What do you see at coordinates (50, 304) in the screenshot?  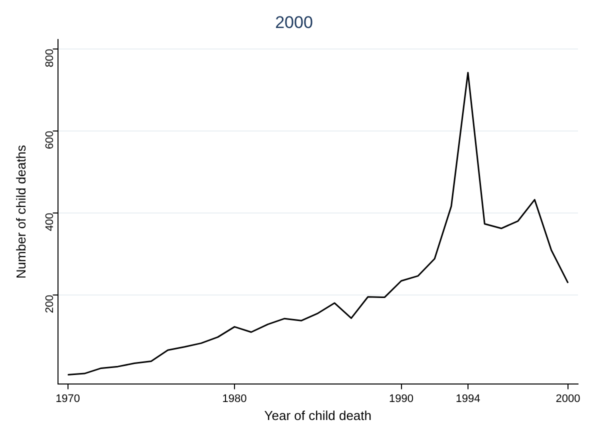 I see `y-tick-label: 200` at bounding box center [50, 304].